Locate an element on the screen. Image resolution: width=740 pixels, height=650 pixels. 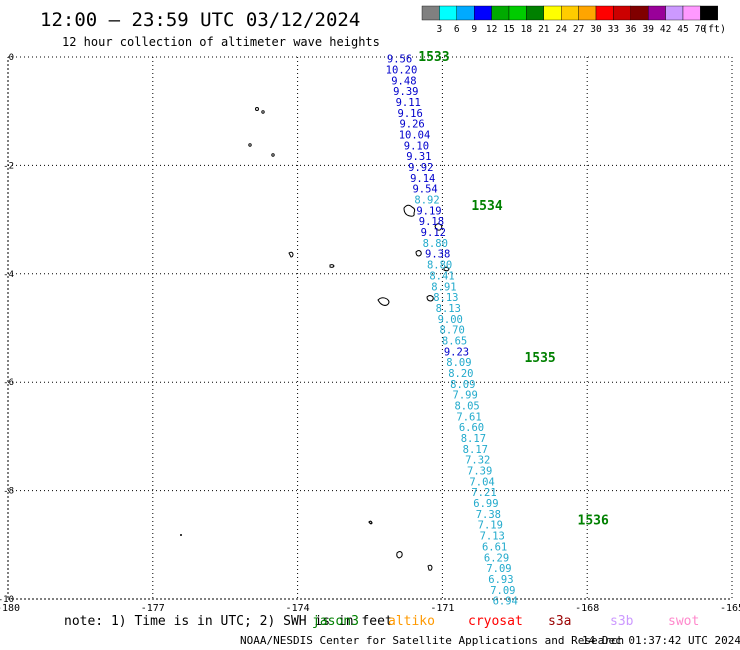
satellite-legend-item: jason3 is located at coordinates (335, 621).